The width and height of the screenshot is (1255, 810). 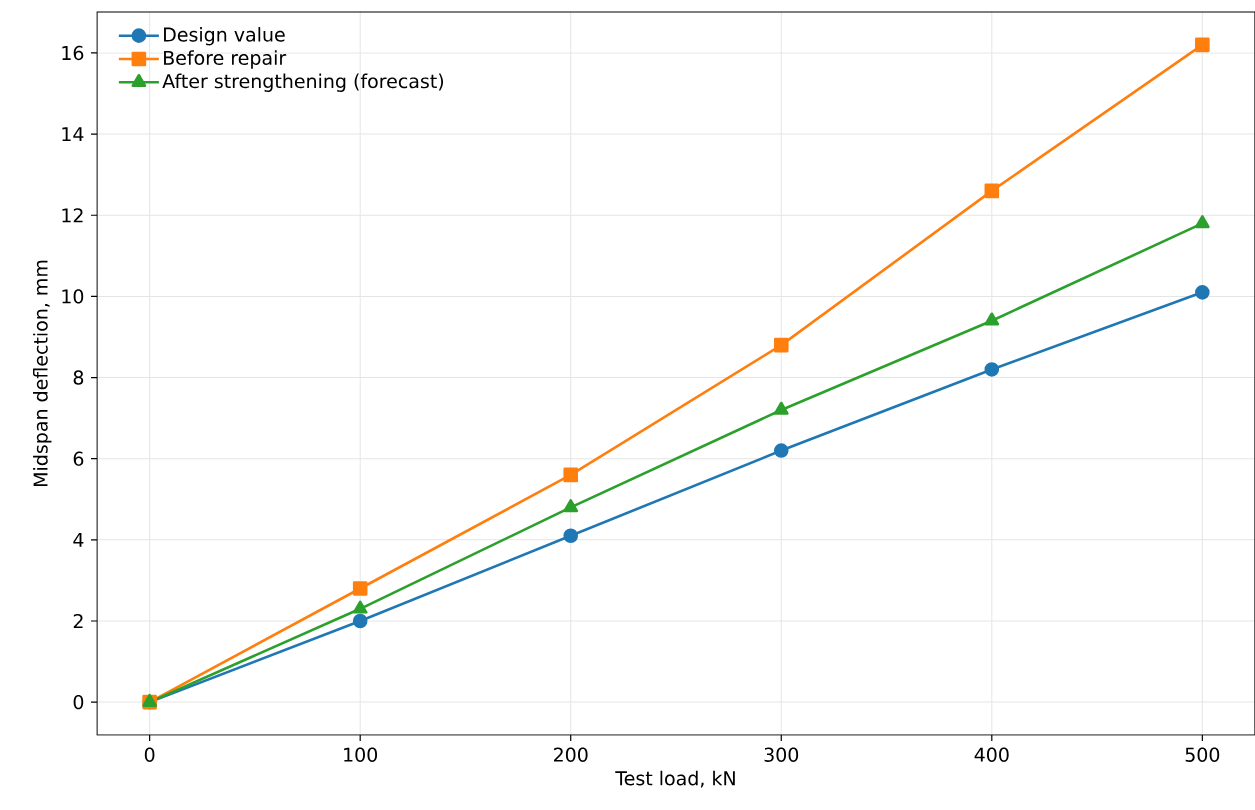 I want to click on x-tick-label: 400, so click(x=991, y=754).